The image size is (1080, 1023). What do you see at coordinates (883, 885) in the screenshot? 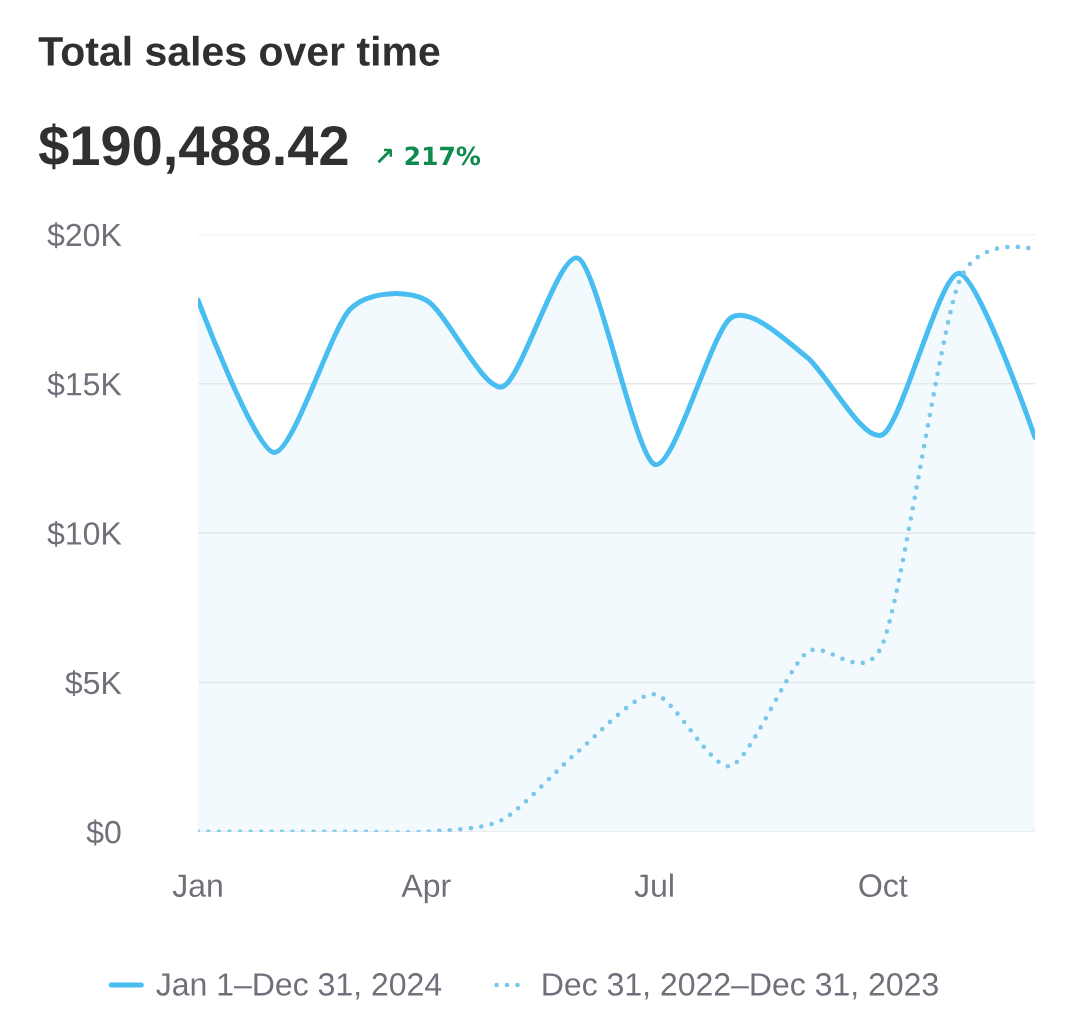
I see `x-tick-label: Oct` at bounding box center [883, 885].